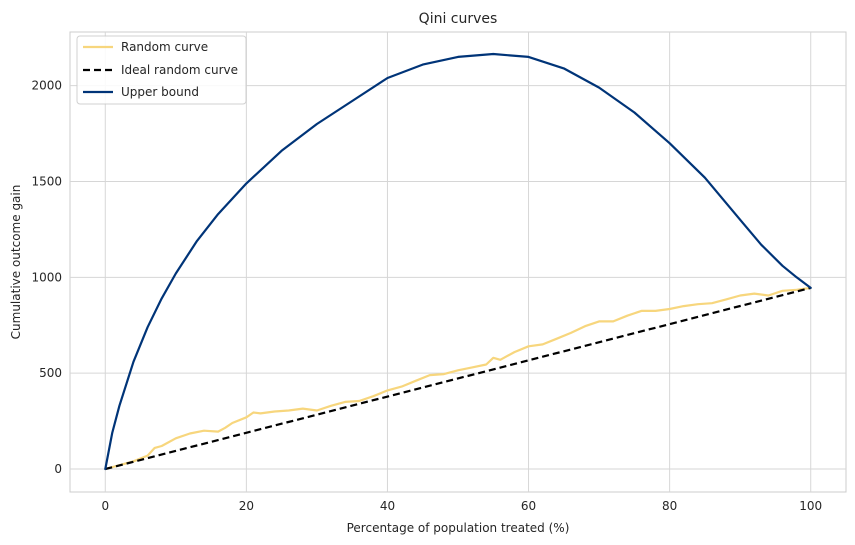 This screenshot has width=855, height=545. Describe the element at coordinates (160, 92) in the screenshot. I see `legend-label-upper-bound: Upper bound` at that location.